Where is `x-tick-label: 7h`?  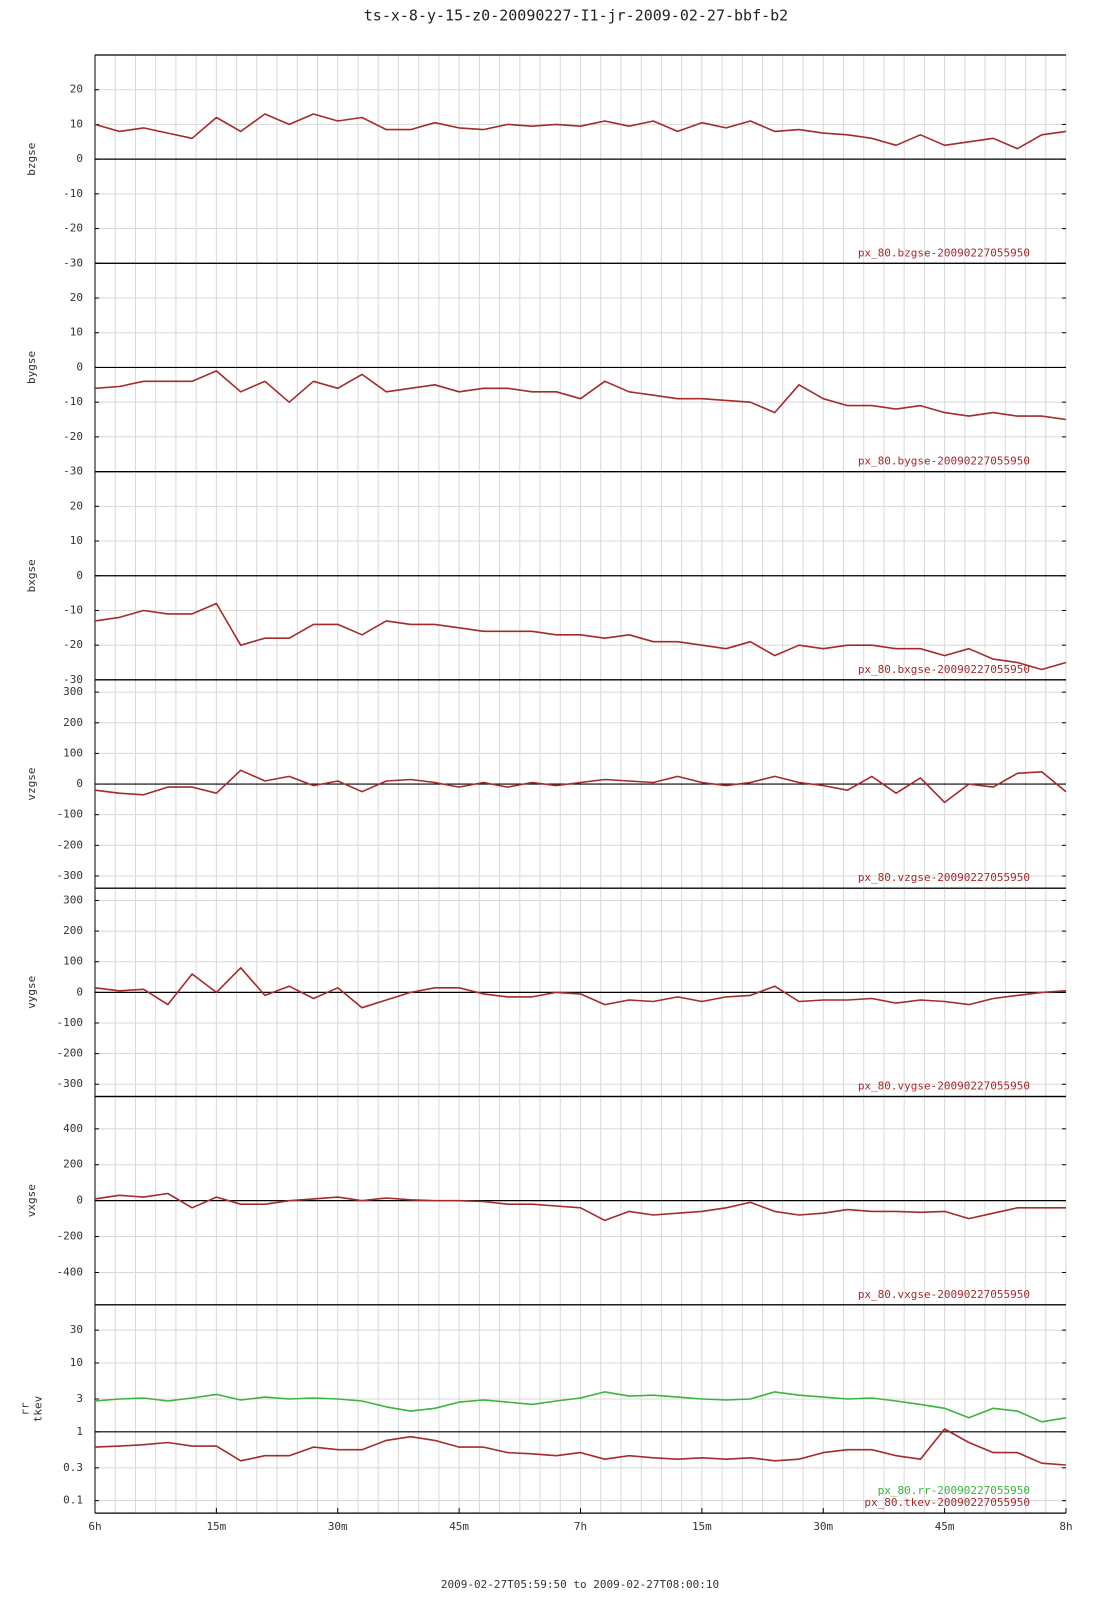 x-tick-label: 7h is located at coordinates (580, 1526).